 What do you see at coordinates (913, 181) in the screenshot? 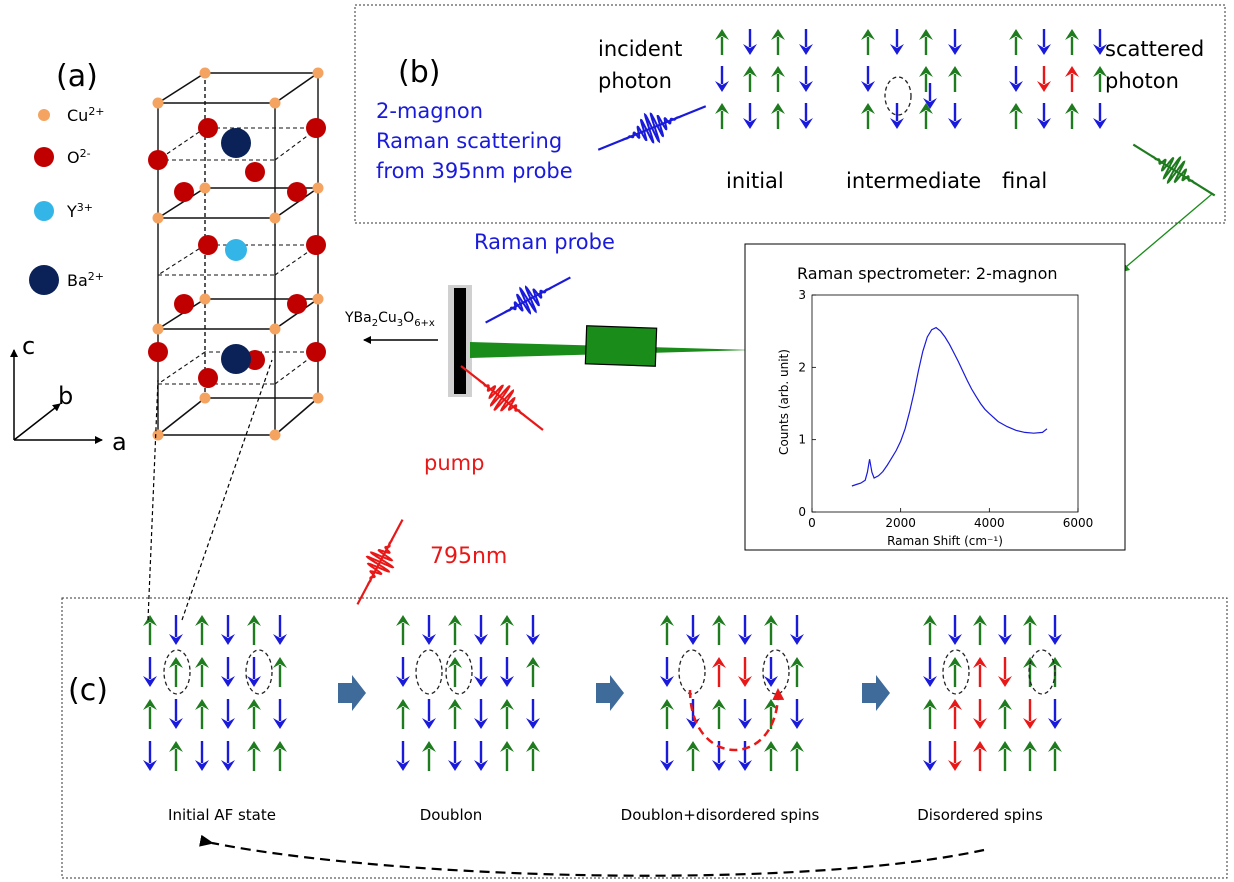
I see `stage-intermediate: intermediate` at bounding box center [913, 181].